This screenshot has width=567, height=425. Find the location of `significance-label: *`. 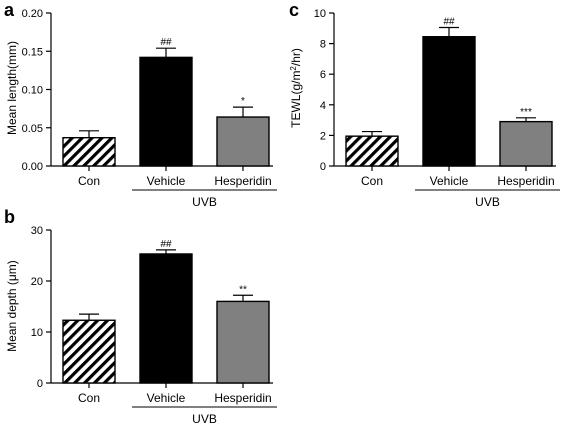

significance-label: * is located at coordinates (243, 101).